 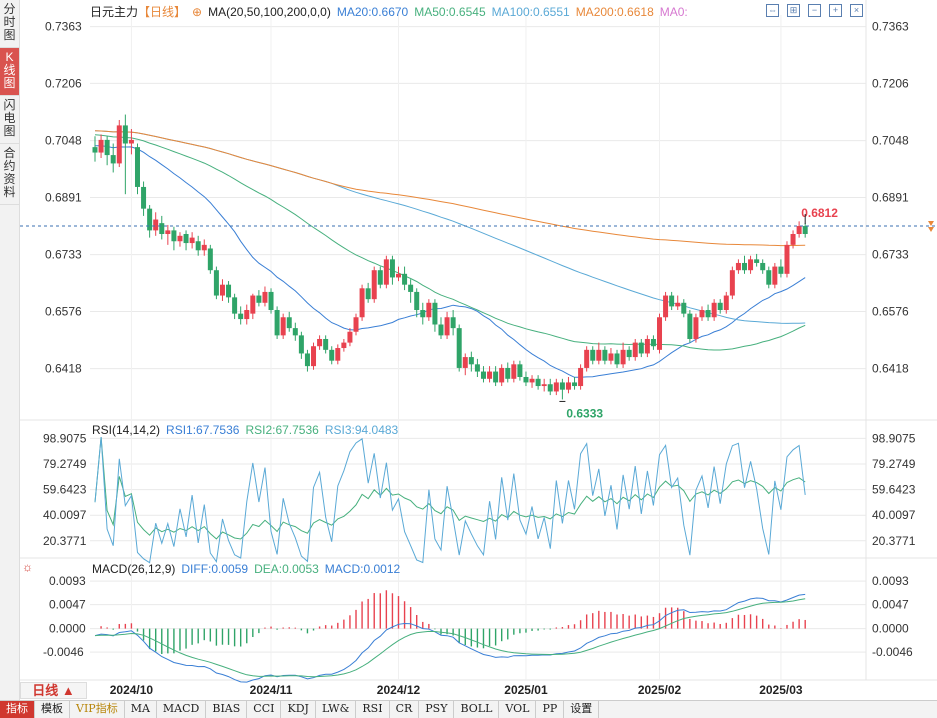 What do you see at coordinates (9, 24) in the screenshot?
I see `side-tab-0: 分时图` at bounding box center [9, 24].